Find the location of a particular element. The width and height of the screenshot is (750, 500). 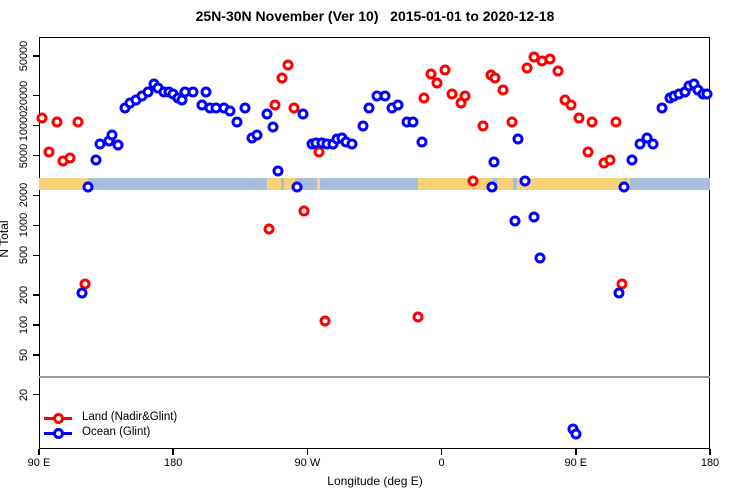

y-tick-label: 50 is located at coordinates (24, 355).